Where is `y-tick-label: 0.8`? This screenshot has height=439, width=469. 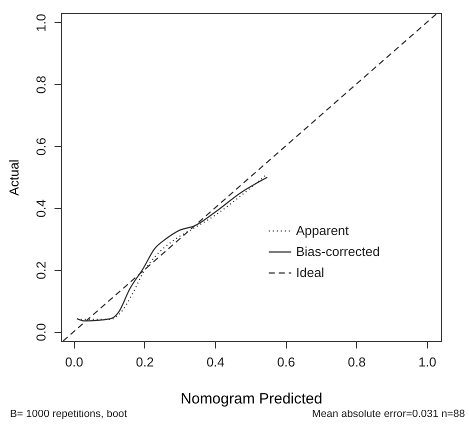
y-tick-label: 0.8 is located at coordinates (41, 85).